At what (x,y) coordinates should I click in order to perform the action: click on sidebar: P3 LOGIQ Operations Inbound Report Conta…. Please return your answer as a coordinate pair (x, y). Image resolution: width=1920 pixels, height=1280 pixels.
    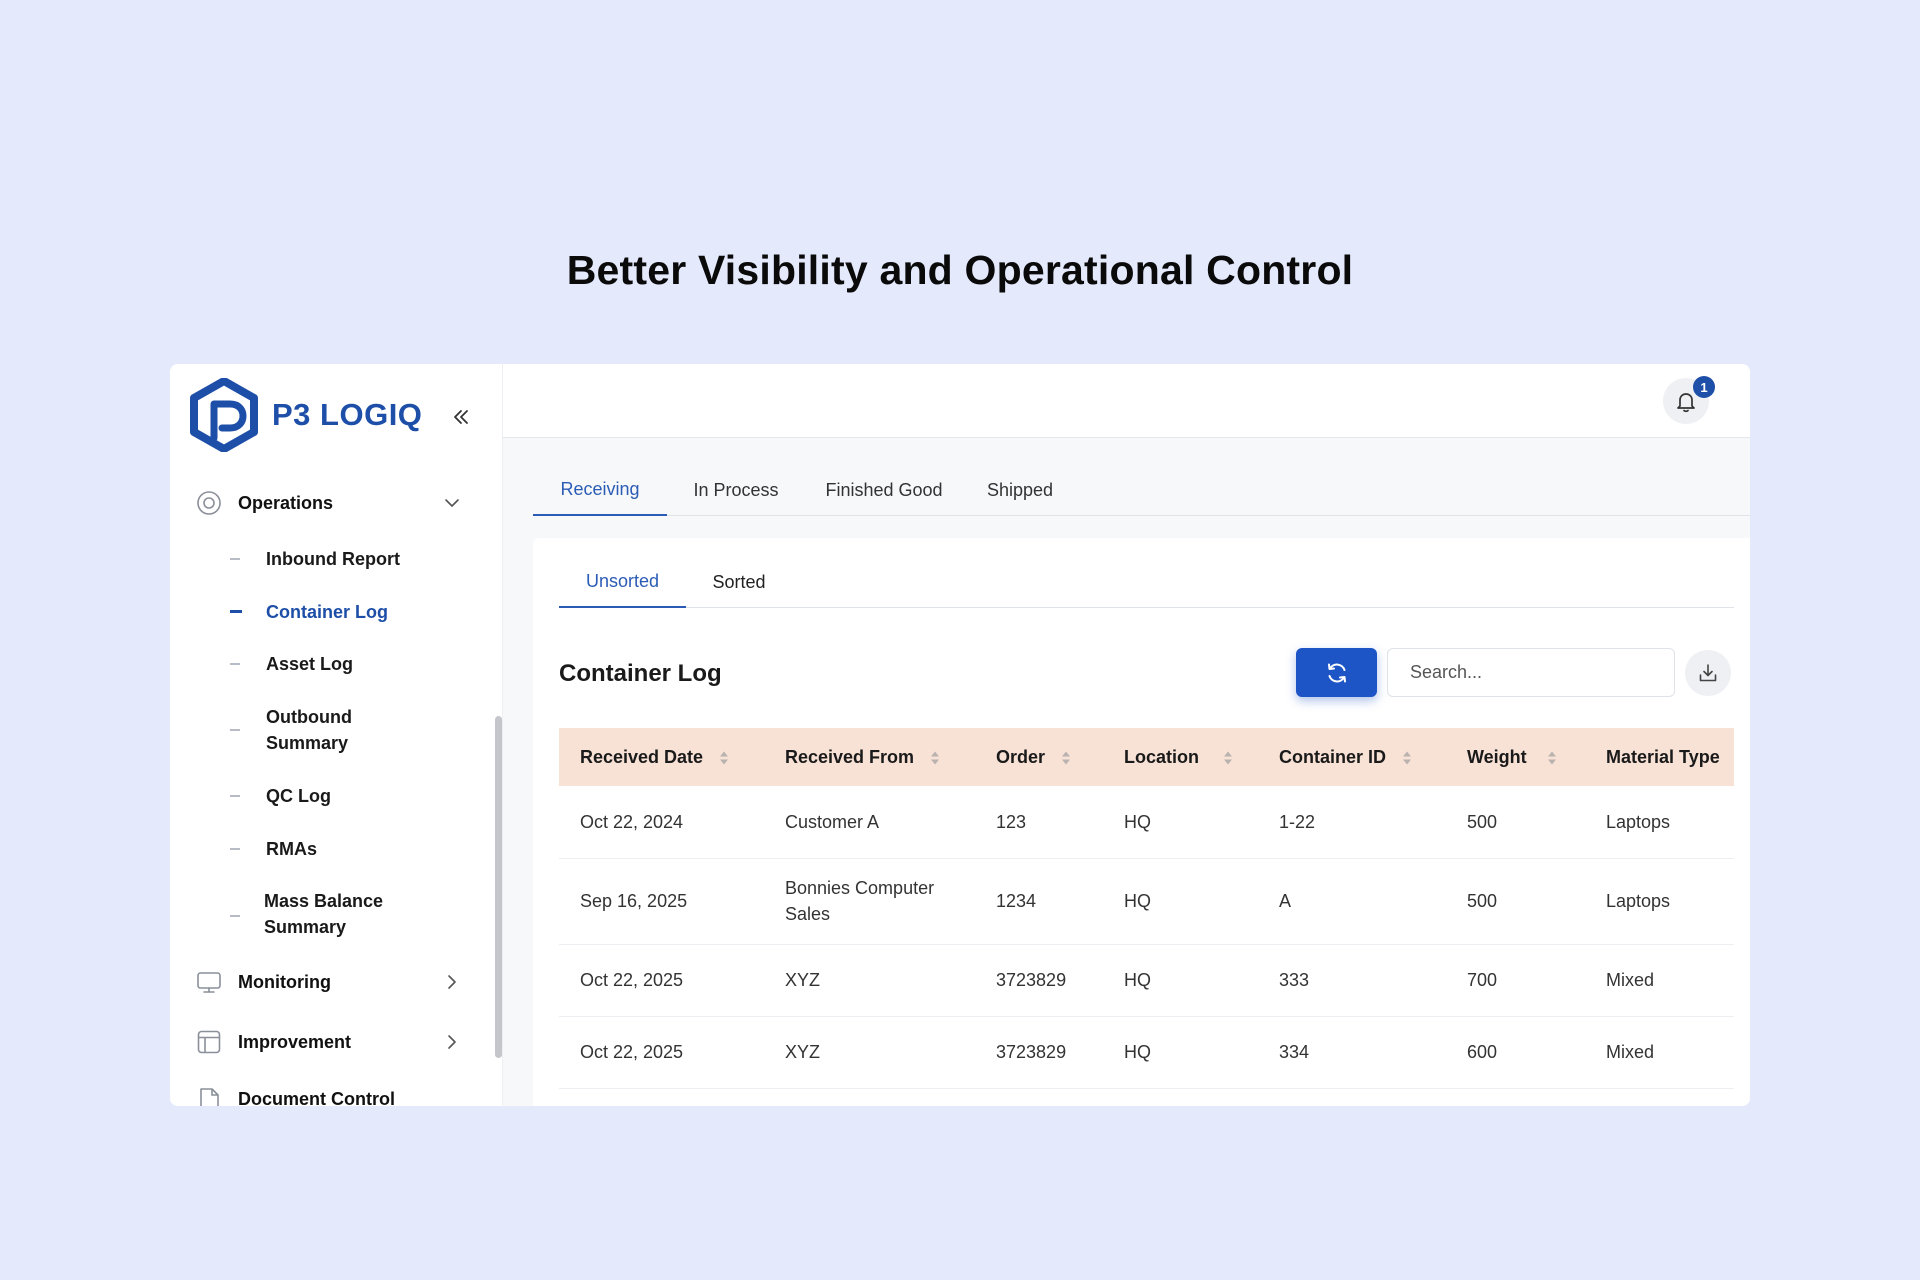
    Looking at the image, I should click on (336, 735).